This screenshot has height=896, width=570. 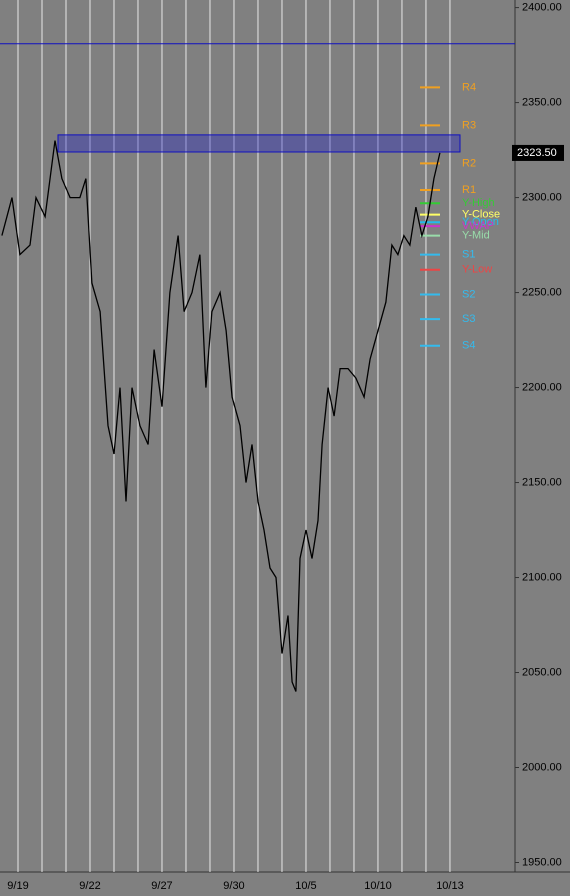 What do you see at coordinates (468, 294) in the screenshot?
I see `pivot-label: S2` at bounding box center [468, 294].